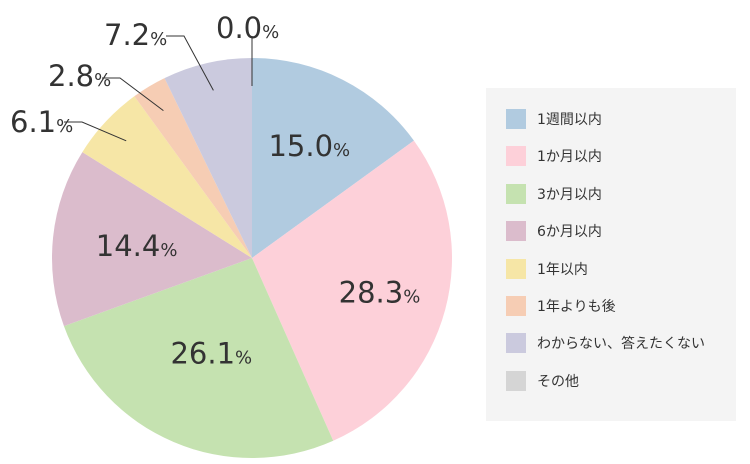  I want to click on slice-value-label: 28.3%, so click(380, 292).